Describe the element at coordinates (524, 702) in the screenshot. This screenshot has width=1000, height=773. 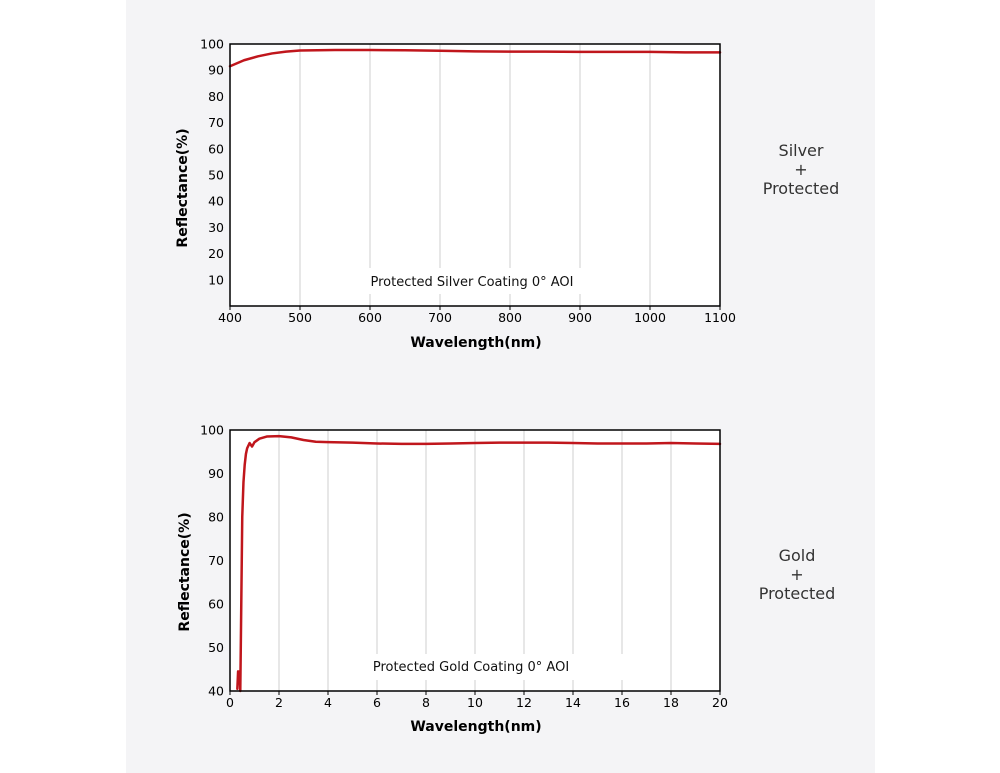
I see `x-tick-label: 12` at that location.